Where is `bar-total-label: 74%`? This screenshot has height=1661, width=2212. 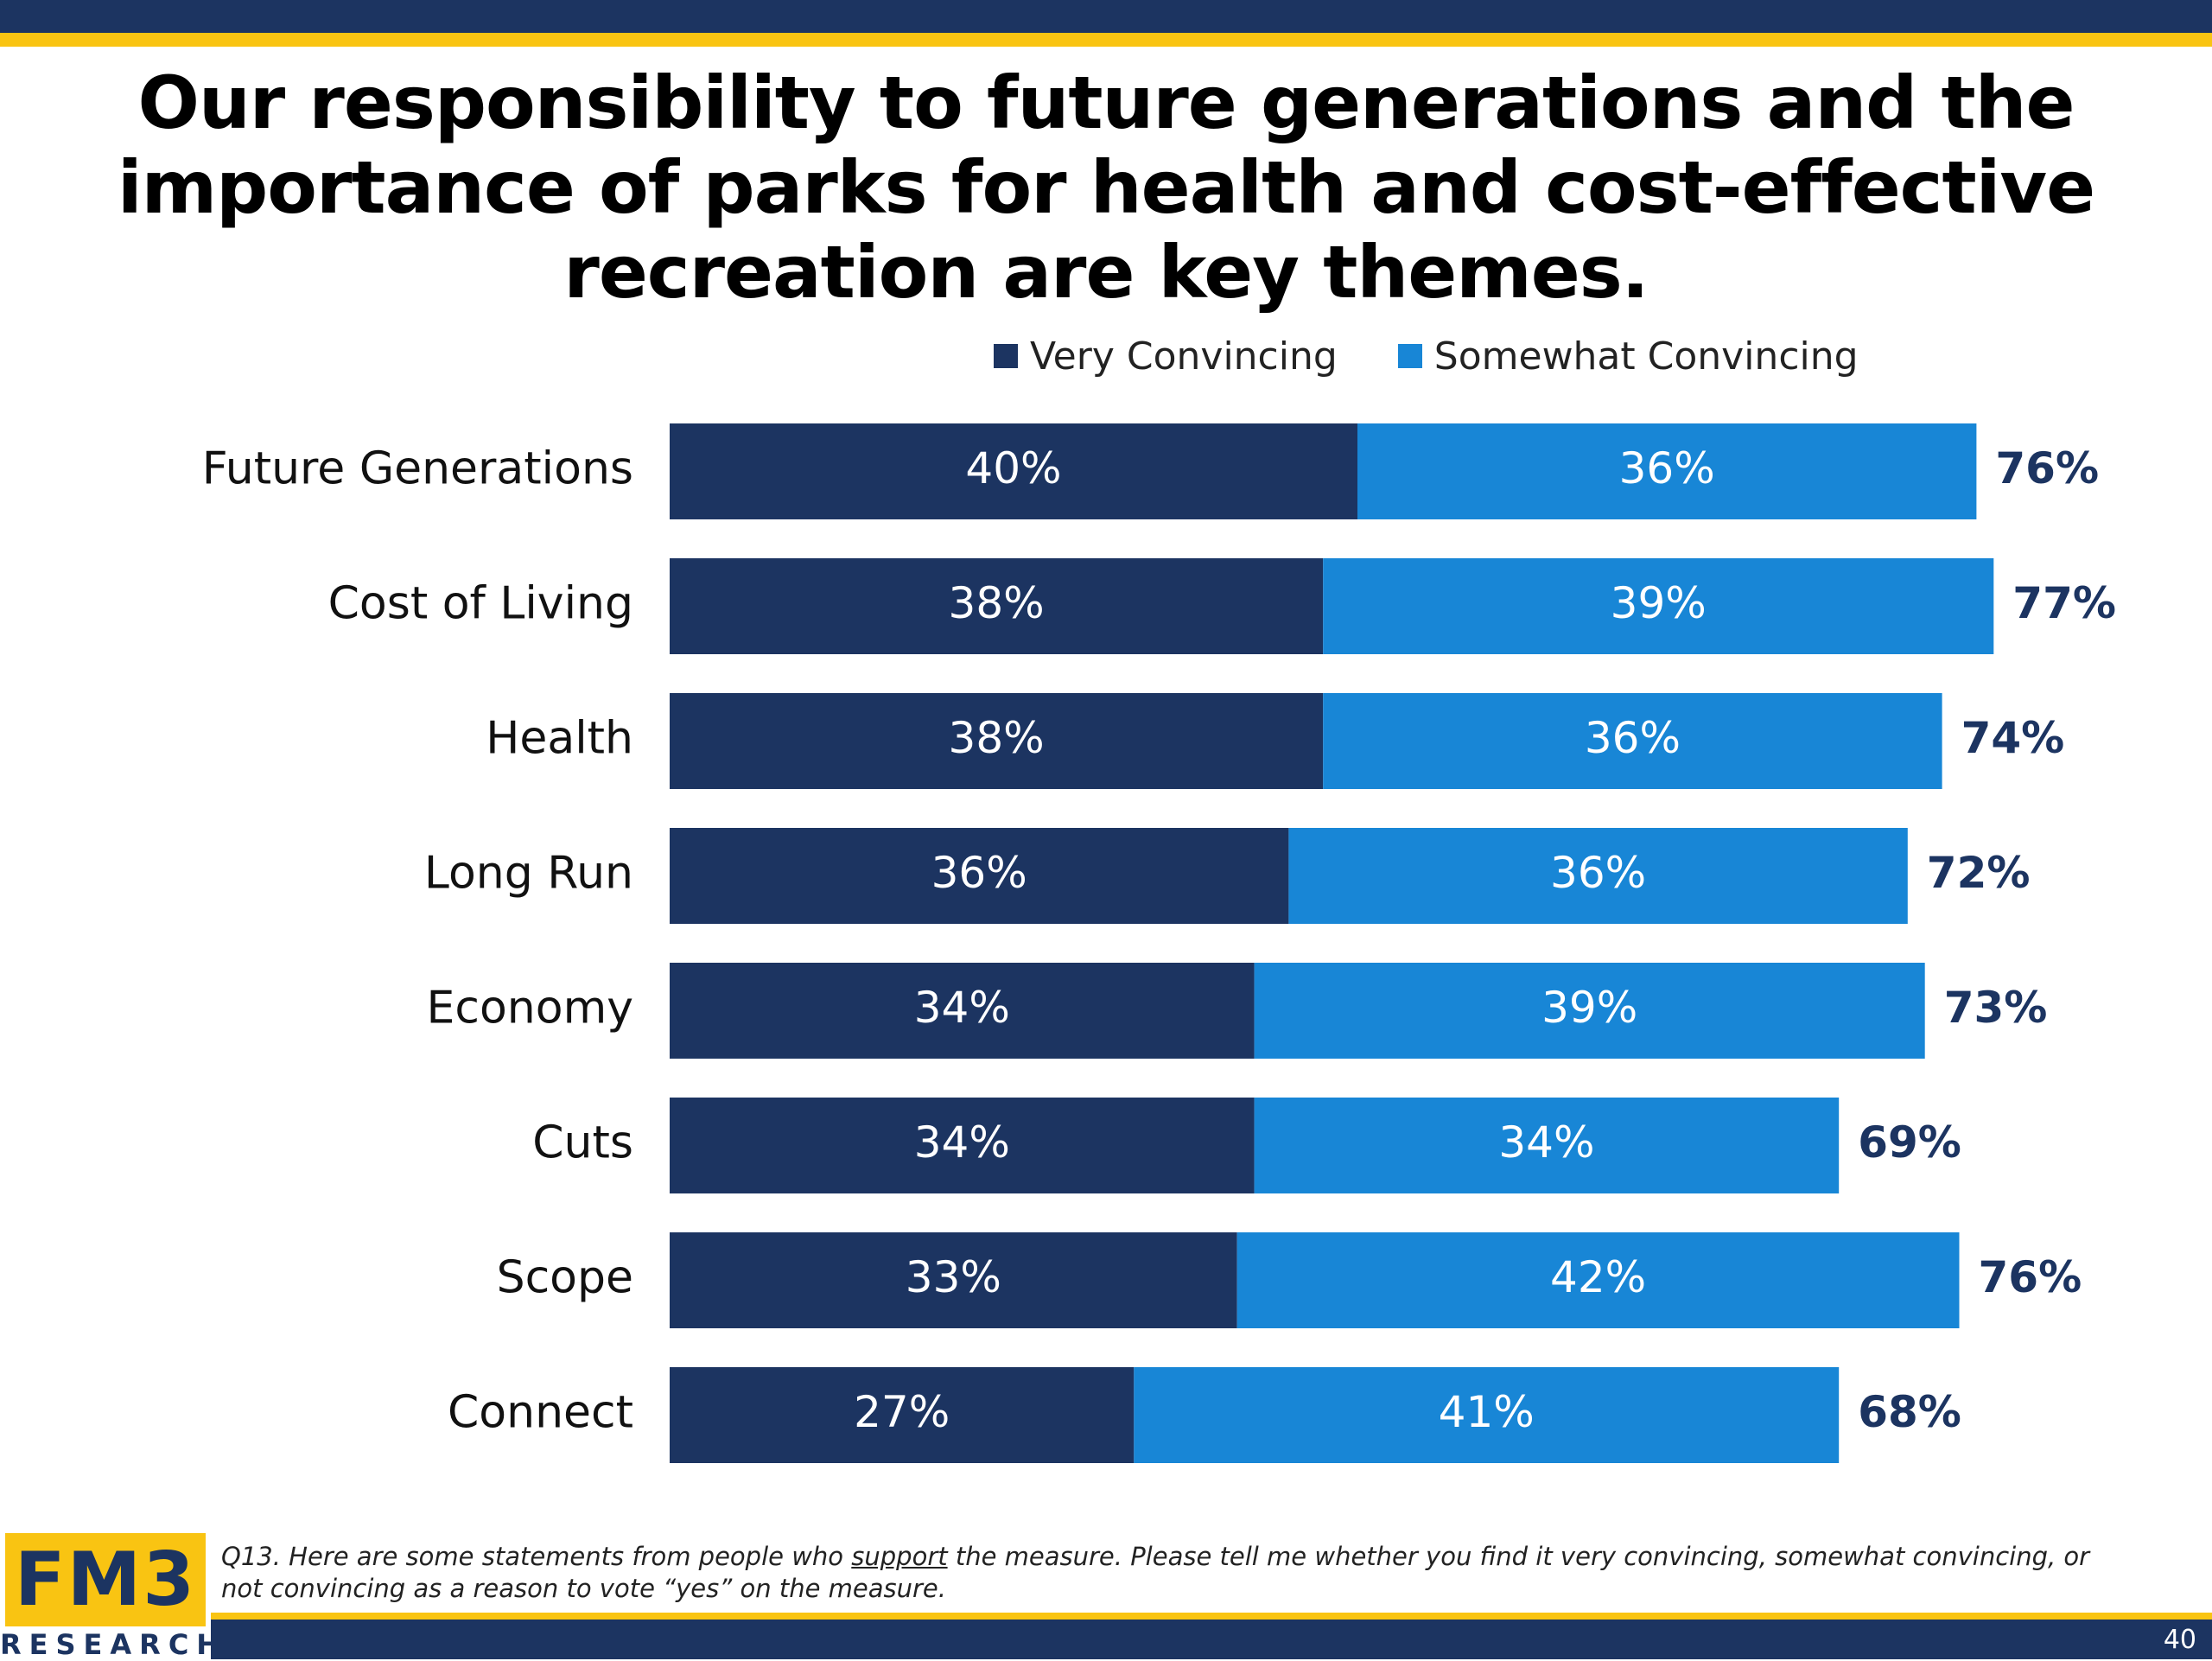
bar-total-label: 74% is located at coordinates (2013, 738).